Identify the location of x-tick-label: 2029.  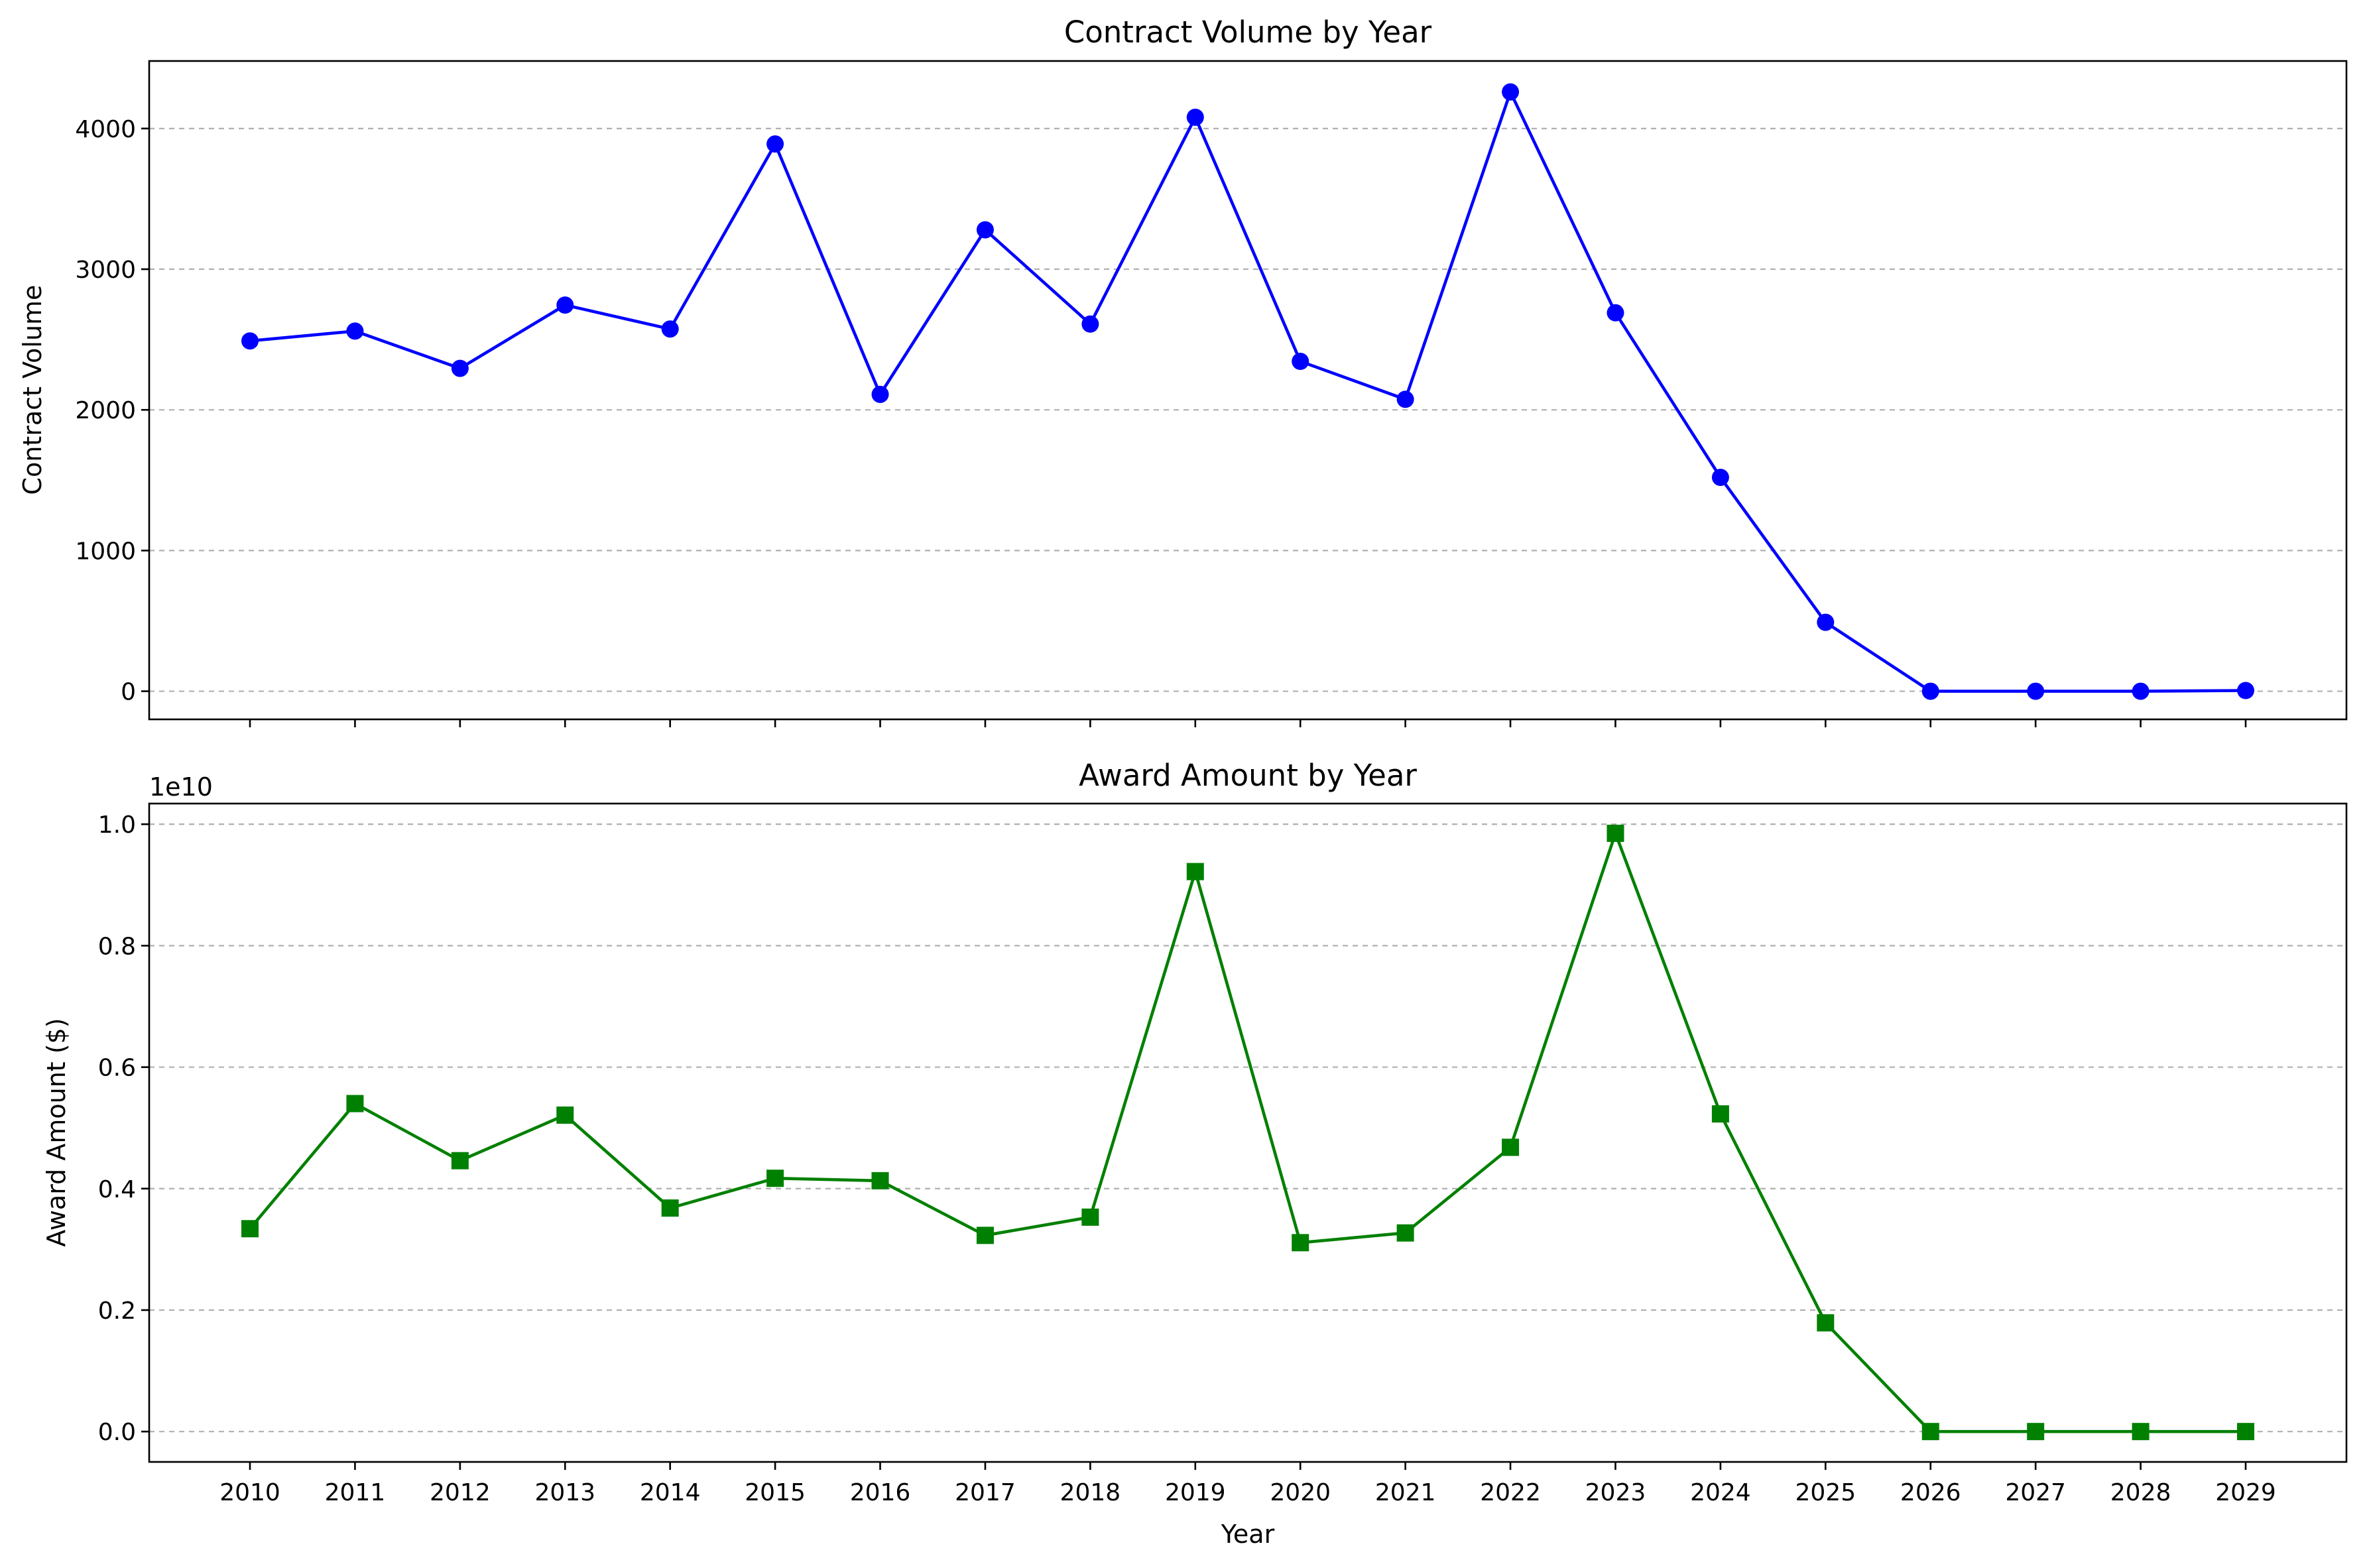
(2245, 1492).